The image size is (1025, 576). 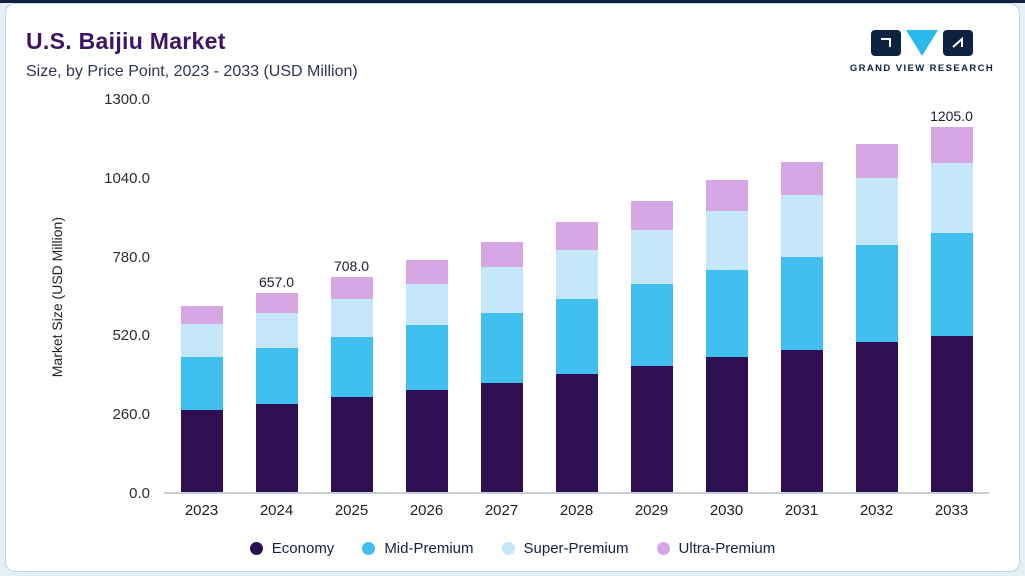 I want to click on legend-dot-super-premium, so click(x=508, y=548).